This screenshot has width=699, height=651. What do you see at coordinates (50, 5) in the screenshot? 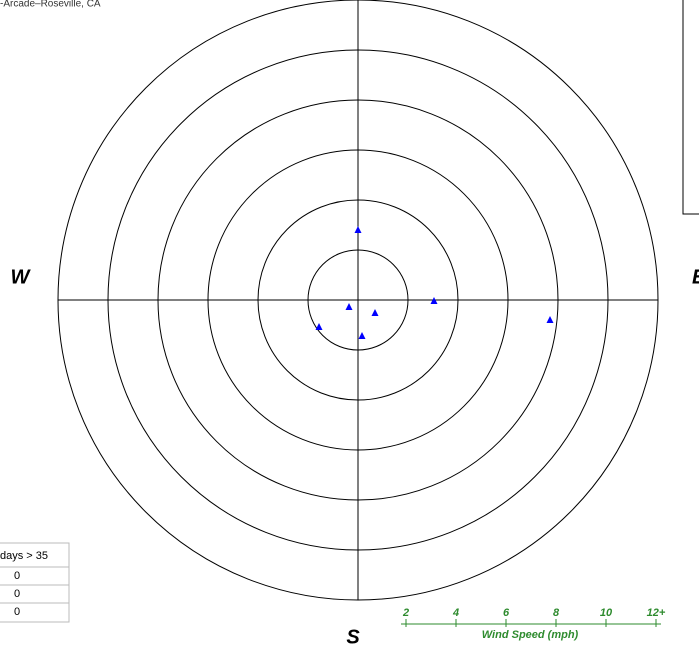
I see `chart-title: -Arcade–Roseville, CA` at bounding box center [50, 5].